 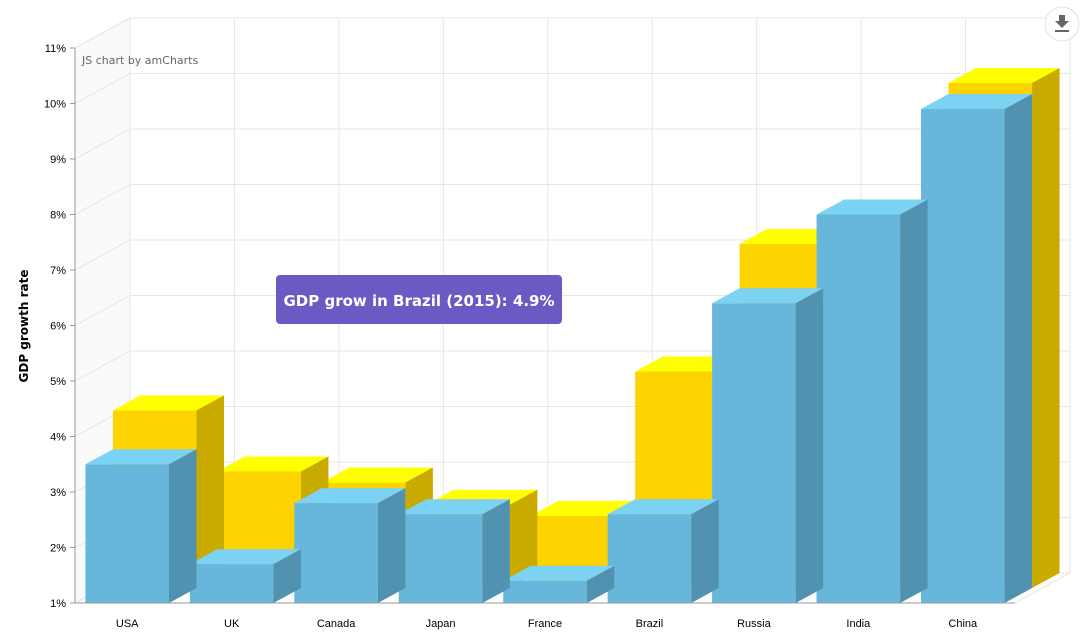 I want to click on tooltip-text: GDP grow in Brazil (2015): 4.9%, so click(x=418, y=301).